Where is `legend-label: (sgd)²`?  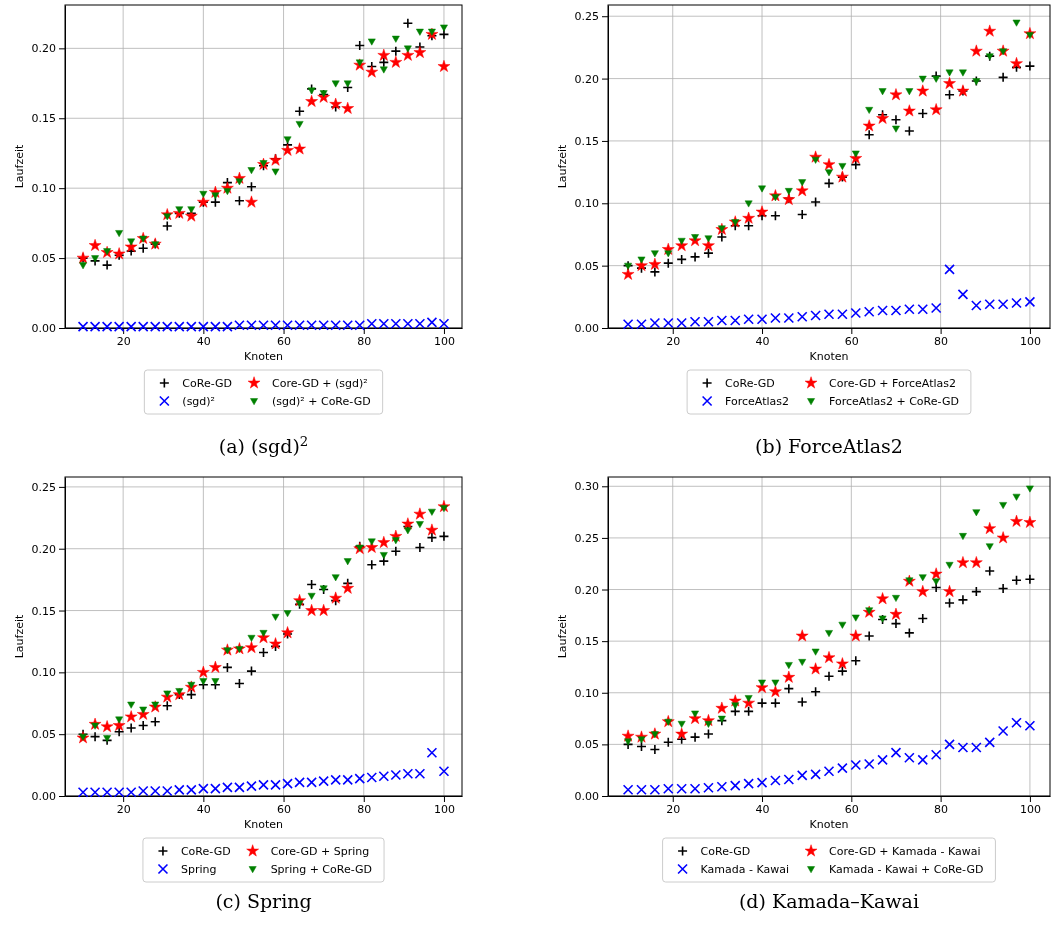
legend-label: (sgd)² is located at coordinates (199, 401).